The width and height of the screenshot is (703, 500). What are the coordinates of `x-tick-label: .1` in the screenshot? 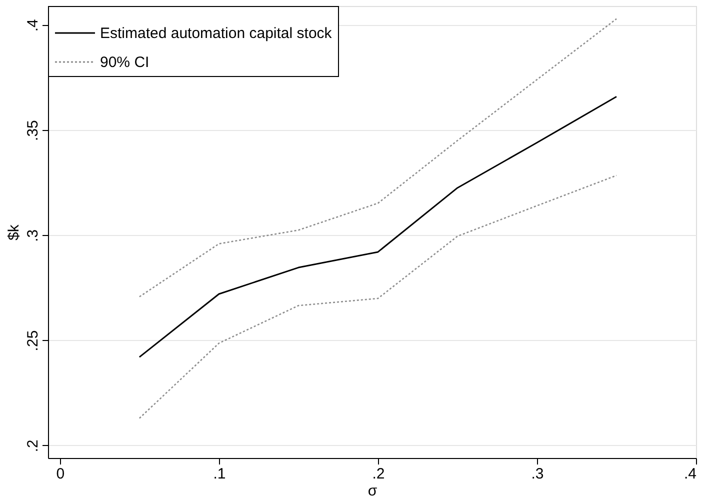 It's located at (219, 474).